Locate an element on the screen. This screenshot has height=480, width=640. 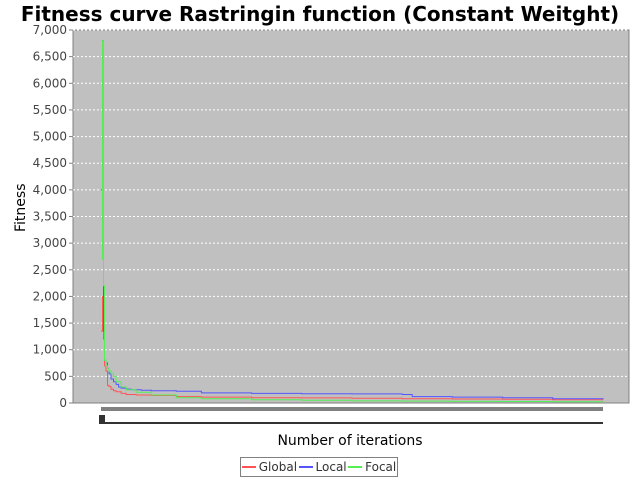
y-axis-label: Fitness is located at coordinates (21, 208).